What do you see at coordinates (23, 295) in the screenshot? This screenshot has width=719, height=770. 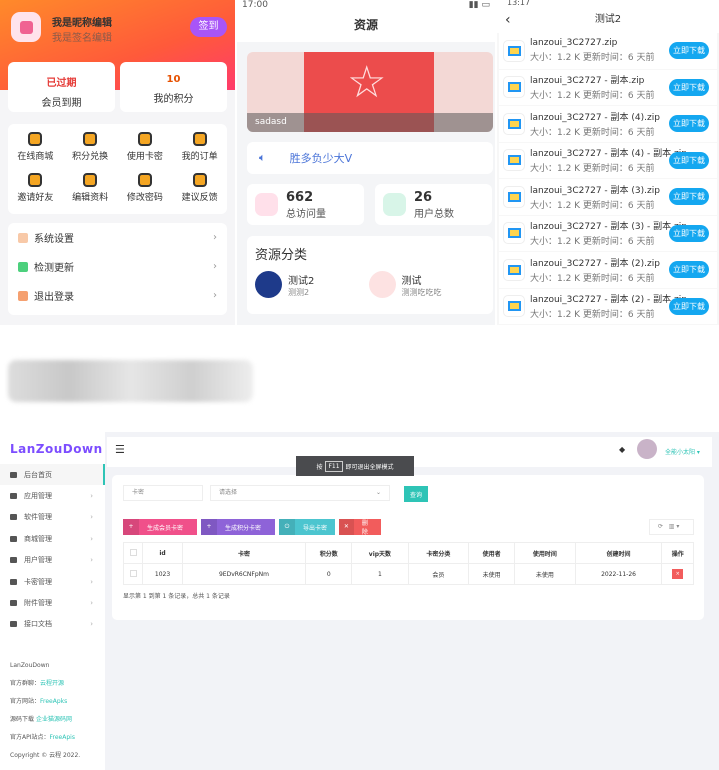 I see `menu-icon` at bounding box center [23, 295].